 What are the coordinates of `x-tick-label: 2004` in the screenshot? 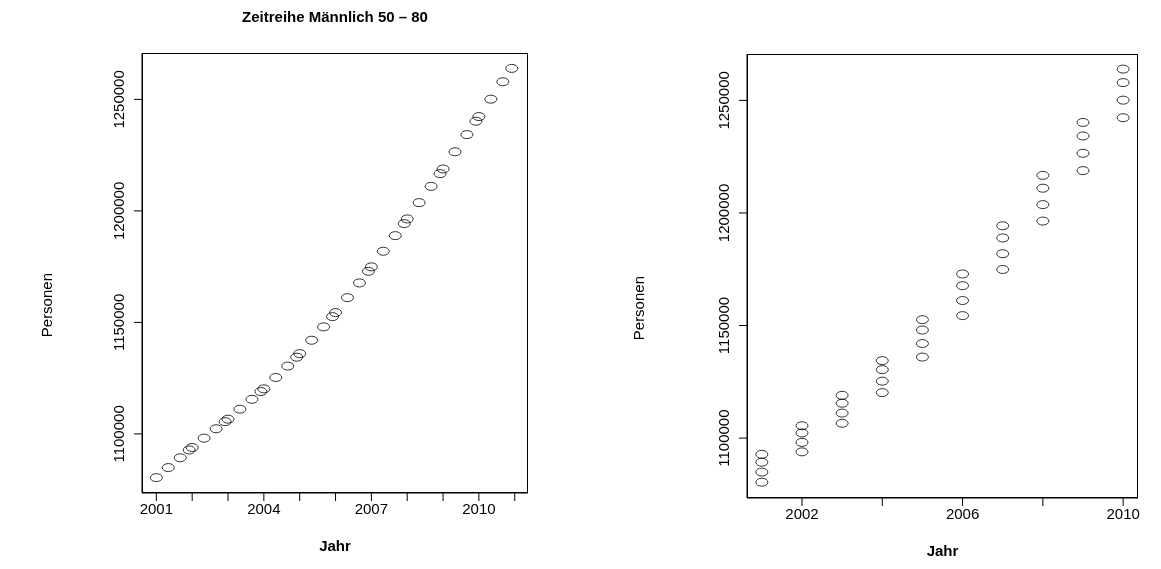 It's located at (264, 508).